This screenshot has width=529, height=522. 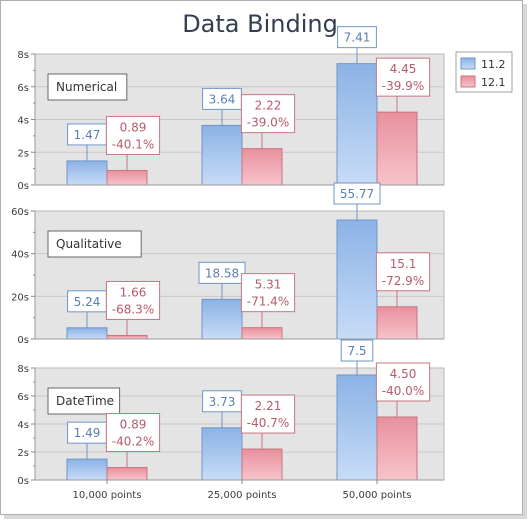 I want to click on outer-shadow-bottom, so click(x=265, y=517).